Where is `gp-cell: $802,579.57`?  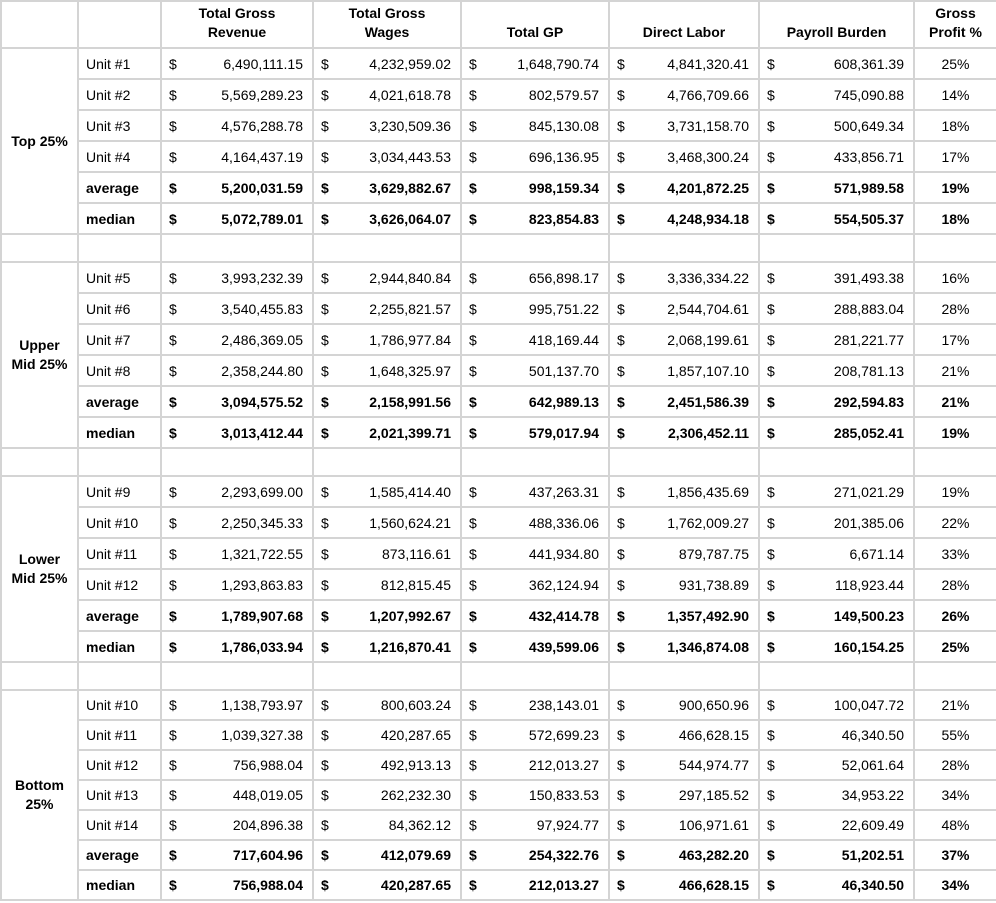 gp-cell: $802,579.57 is located at coordinates (535, 94).